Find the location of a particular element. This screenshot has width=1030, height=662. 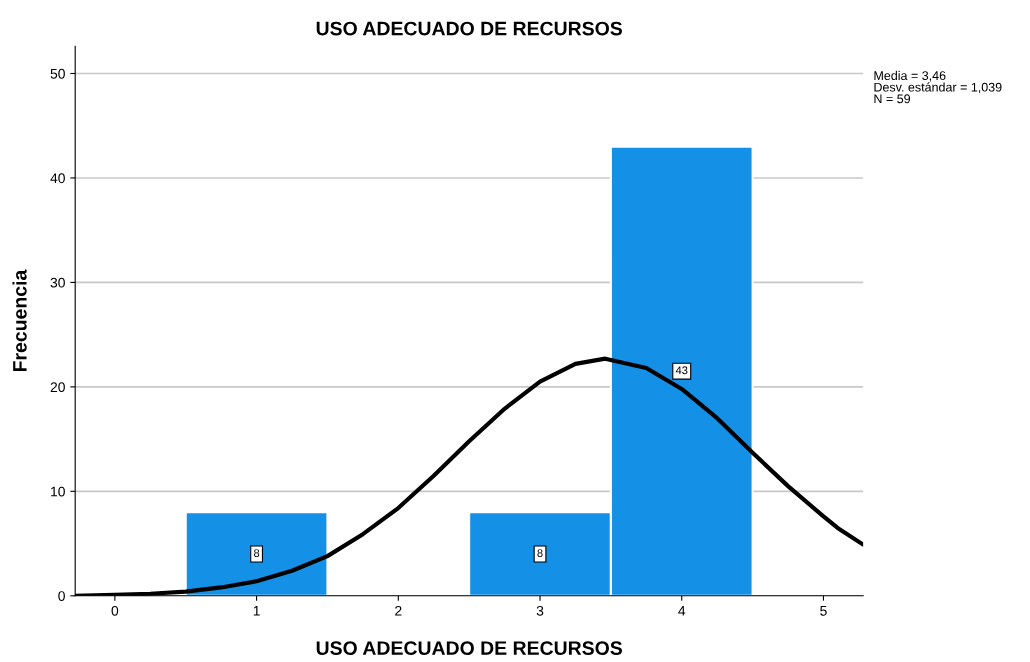

y-axis-title: Frecuencia is located at coordinates (19, 320).